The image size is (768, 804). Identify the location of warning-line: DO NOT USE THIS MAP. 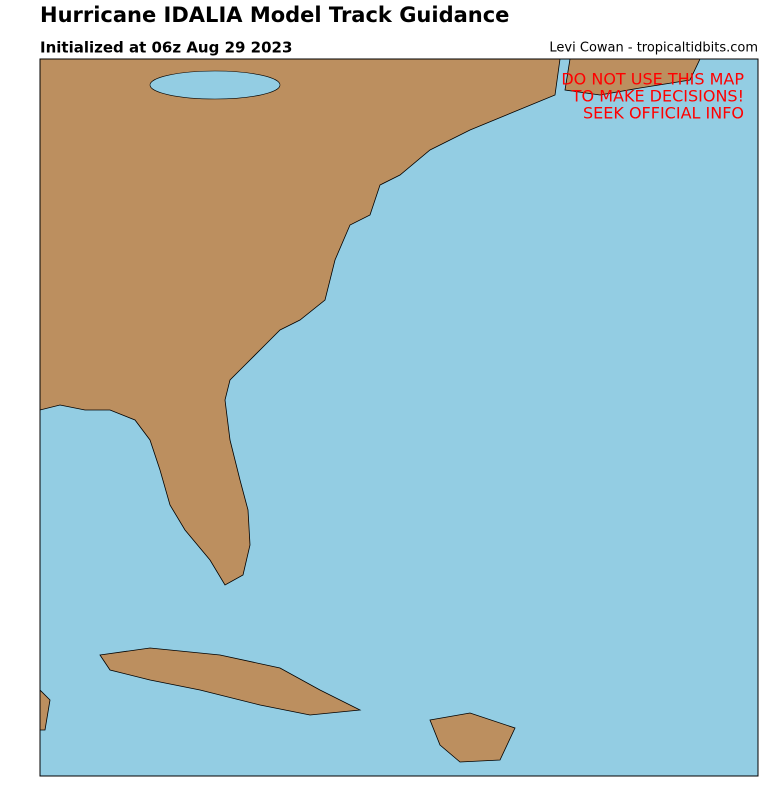
(652, 79).